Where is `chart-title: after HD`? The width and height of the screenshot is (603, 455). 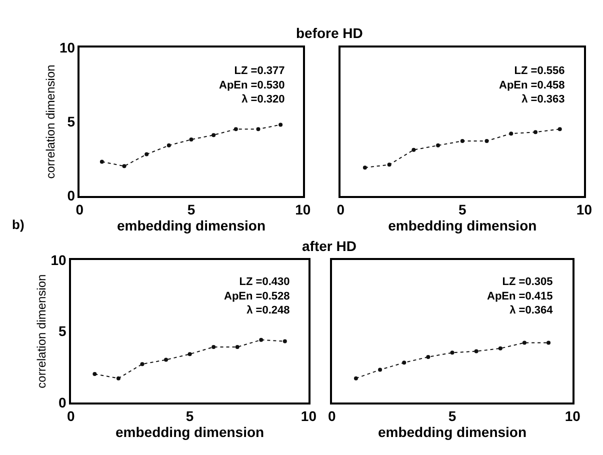
chart-title: after HD is located at coordinates (329, 246).